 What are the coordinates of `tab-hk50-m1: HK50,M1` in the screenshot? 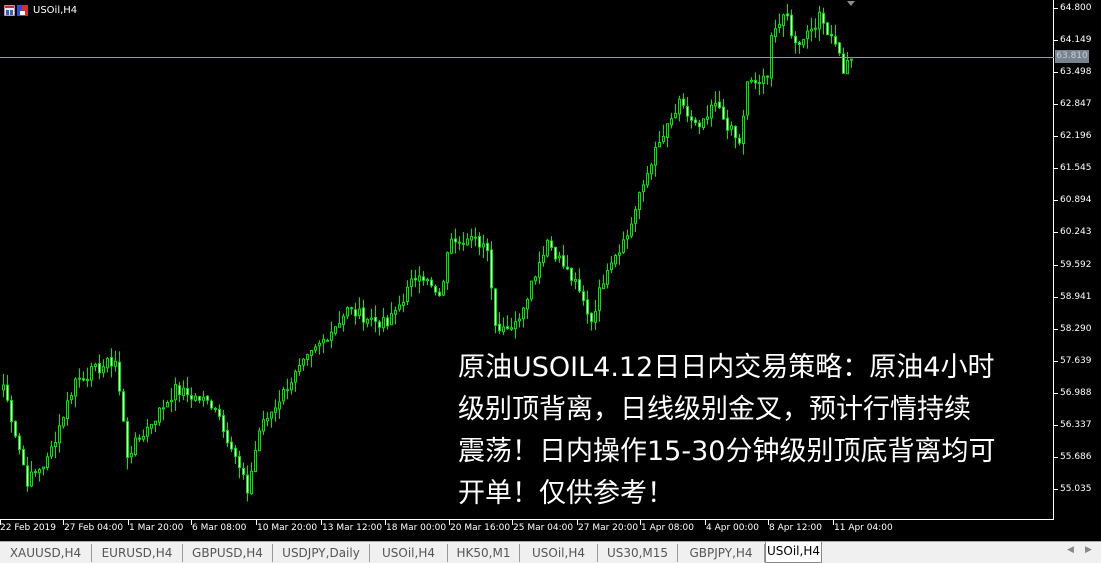 It's located at (484, 553).